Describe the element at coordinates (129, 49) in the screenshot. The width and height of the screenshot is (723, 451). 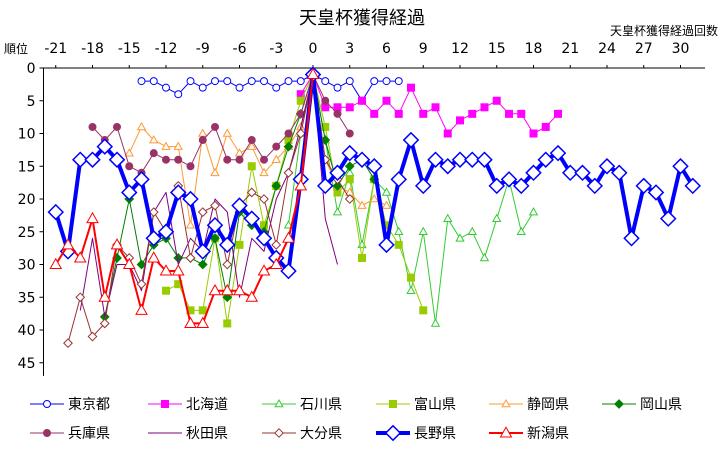
I see `x-tick-label: -15` at that location.